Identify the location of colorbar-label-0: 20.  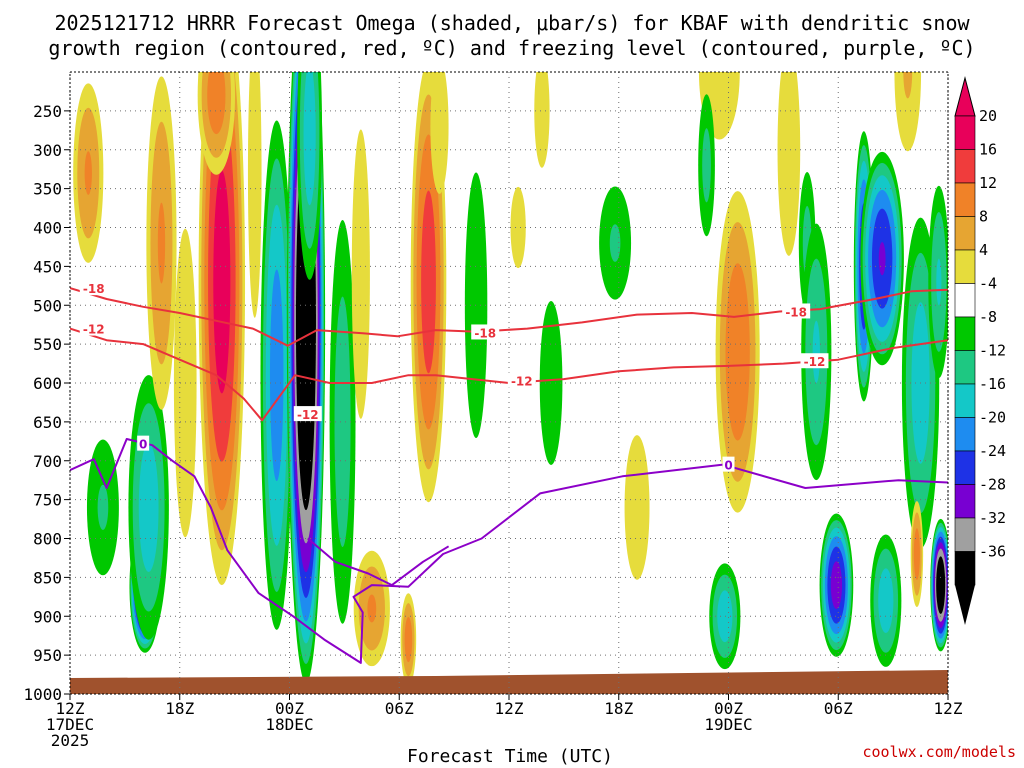
(988, 116).